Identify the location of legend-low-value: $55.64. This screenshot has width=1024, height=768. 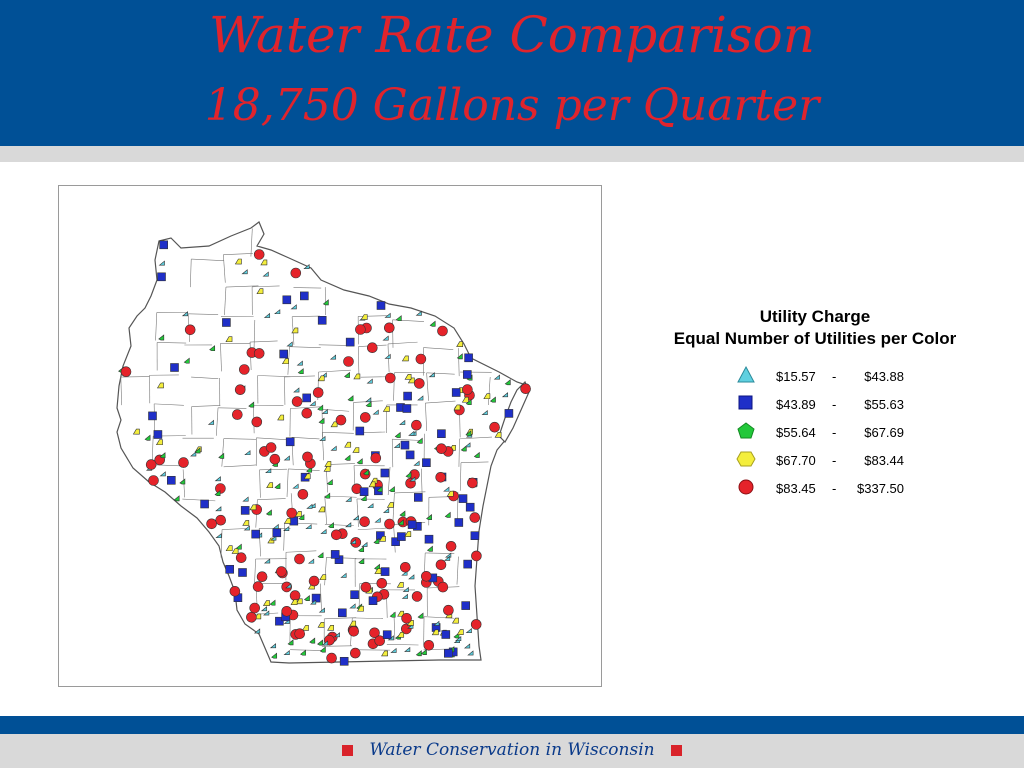
(796, 432).